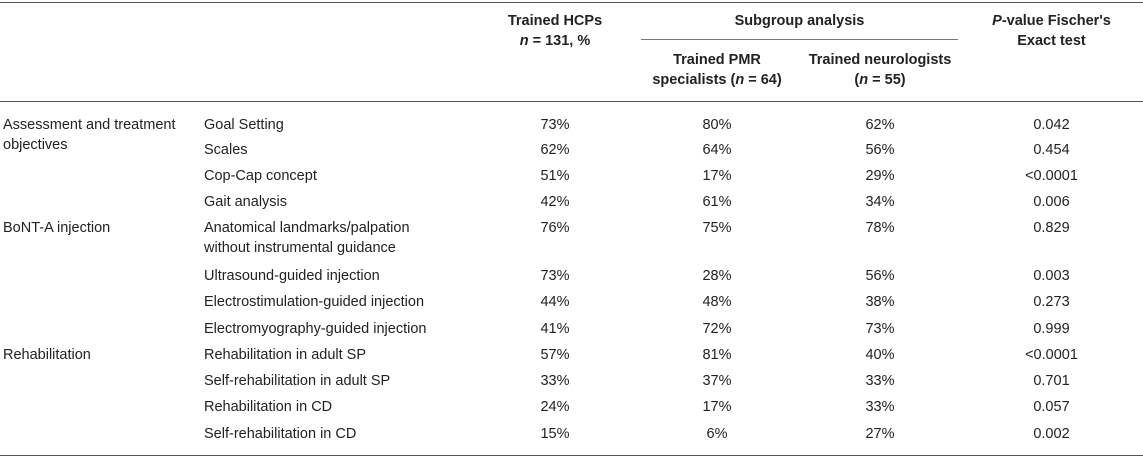 The height and width of the screenshot is (458, 1143). Describe the element at coordinates (555, 31) in the screenshot. I see `header-trained-hcps: Trained HCPs n = 131, %` at that location.